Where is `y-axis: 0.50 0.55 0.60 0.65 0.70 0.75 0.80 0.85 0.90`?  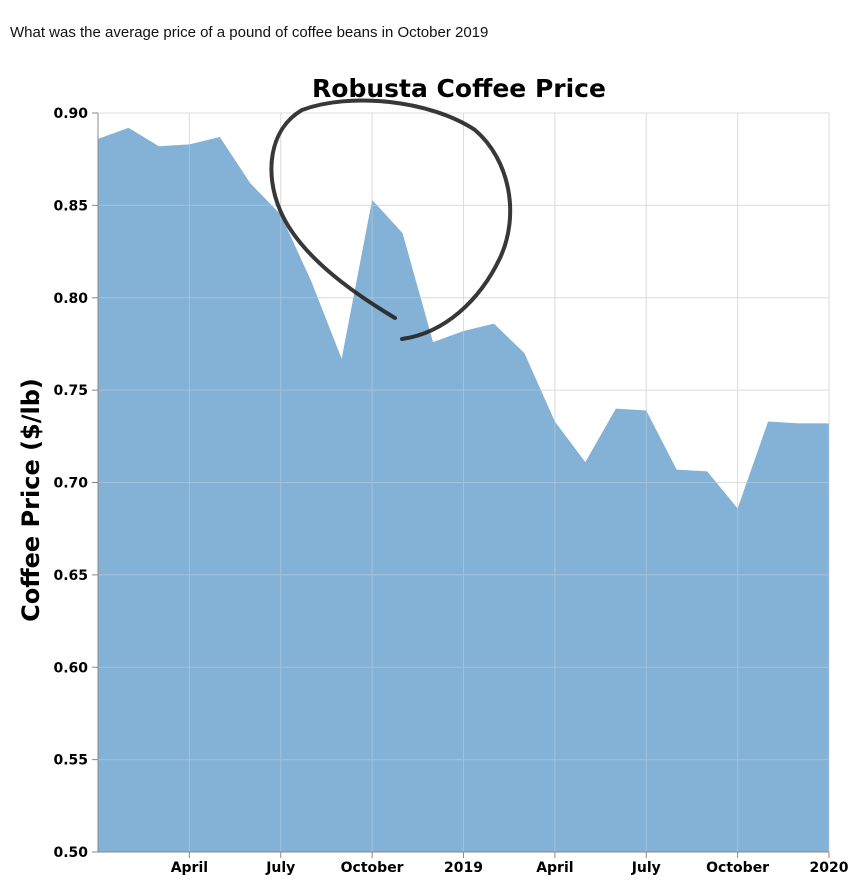 y-axis: 0.50 0.55 0.60 0.65 0.70 0.75 0.80 0.85 0.90 is located at coordinates (76, 483).